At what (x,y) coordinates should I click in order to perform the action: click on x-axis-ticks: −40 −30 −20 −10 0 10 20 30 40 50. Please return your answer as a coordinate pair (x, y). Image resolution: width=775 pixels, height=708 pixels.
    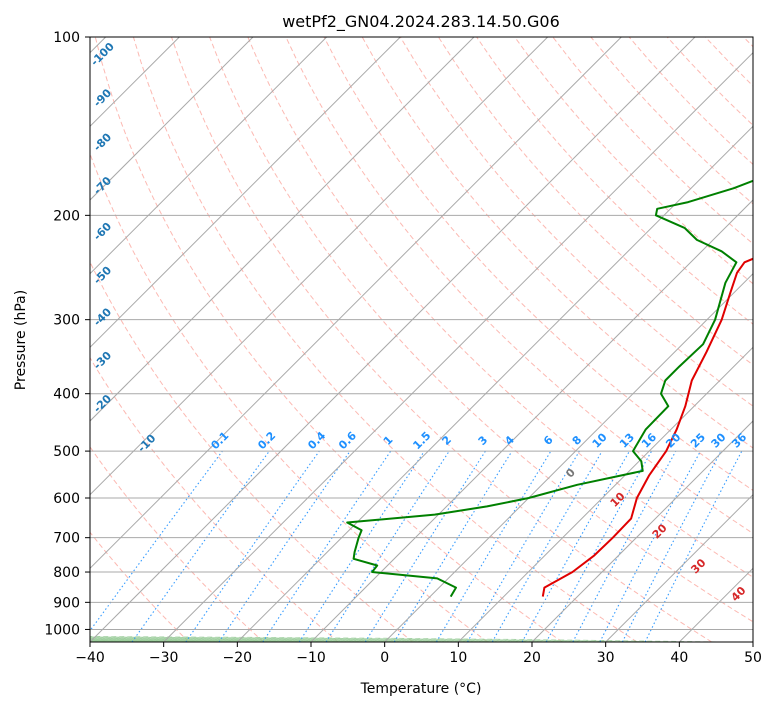
    Looking at the image, I should click on (418, 654).